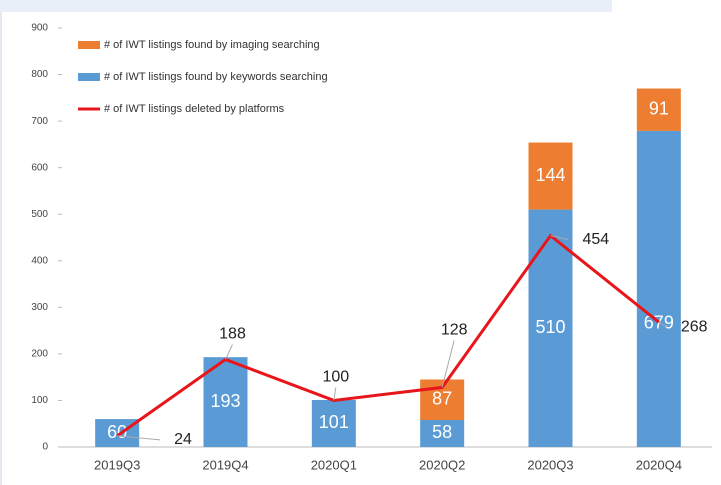 This screenshot has height=485, width=721. I want to click on x-tick-label: 2020Q3, so click(550, 464).